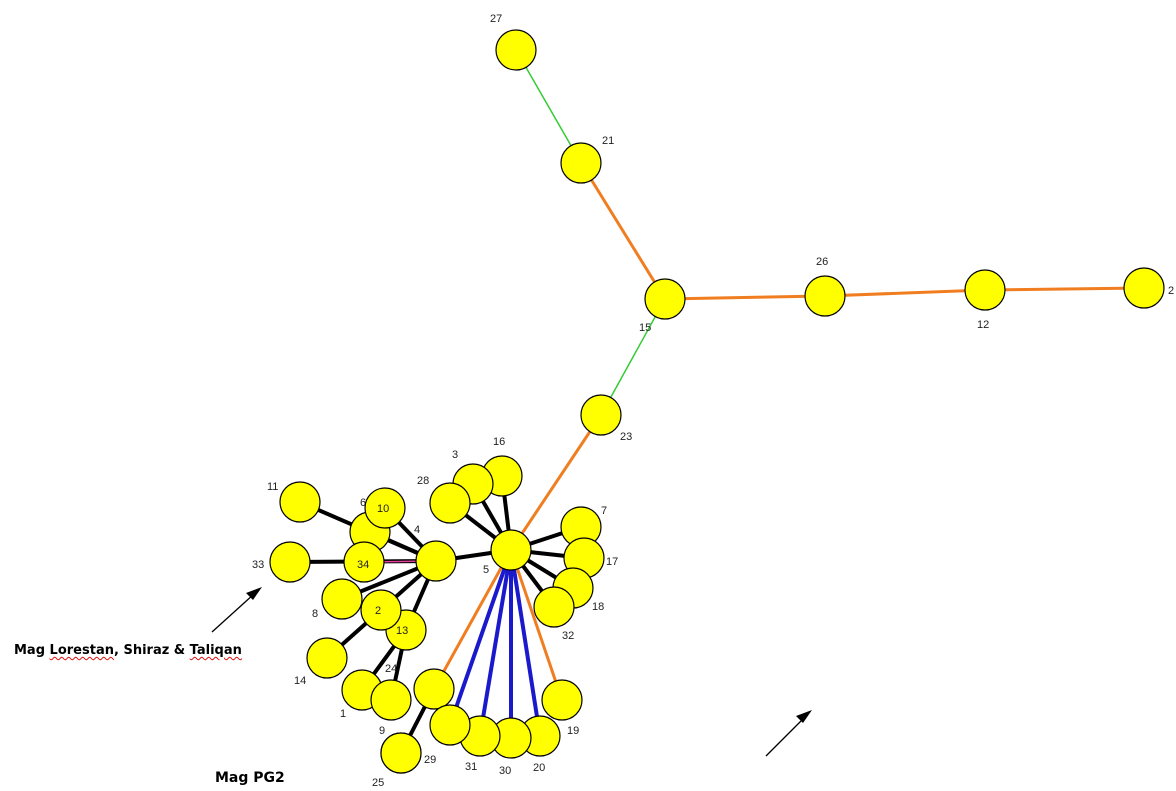 The width and height of the screenshot is (1176, 791). I want to click on node-label-33: 33, so click(258, 565).